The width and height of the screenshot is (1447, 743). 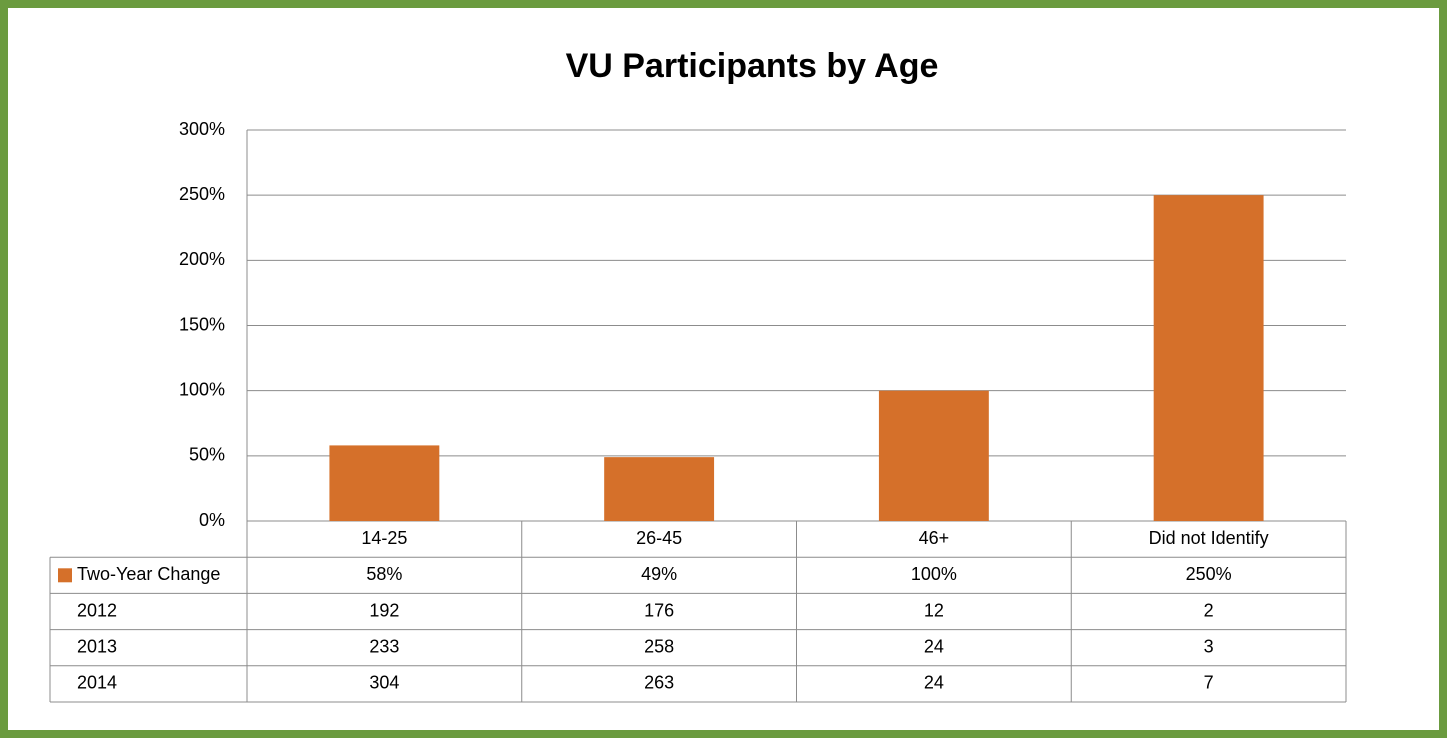 What do you see at coordinates (659, 683) in the screenshot?
I see `table-cell: 263` at bounding box center [659, 683].